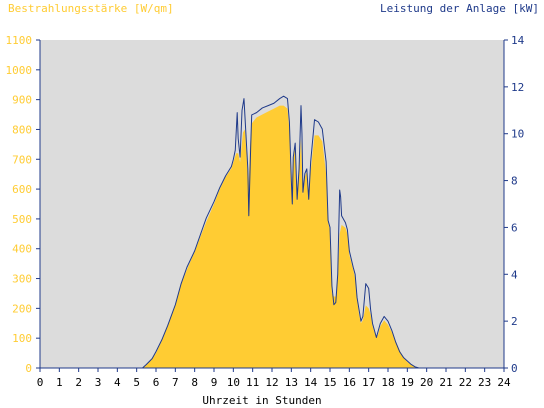 Image resolution: width=544 pixels, height=408 pixels. I want to click on x-tick-label: 0, so click(40, 382).